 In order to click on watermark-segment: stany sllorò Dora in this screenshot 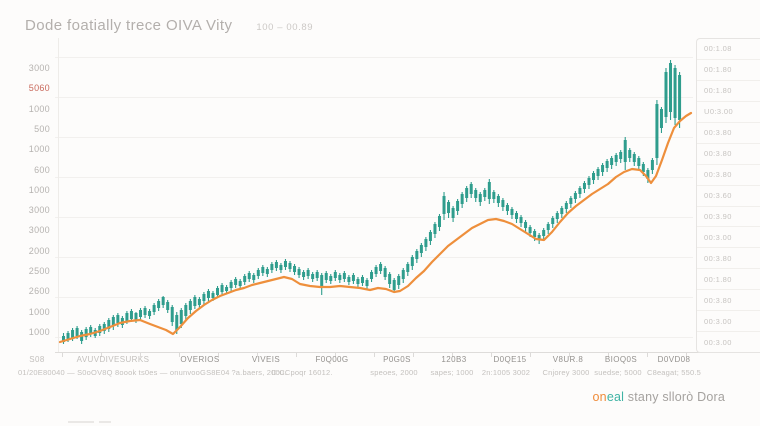, I will do `click(674, 397)`.